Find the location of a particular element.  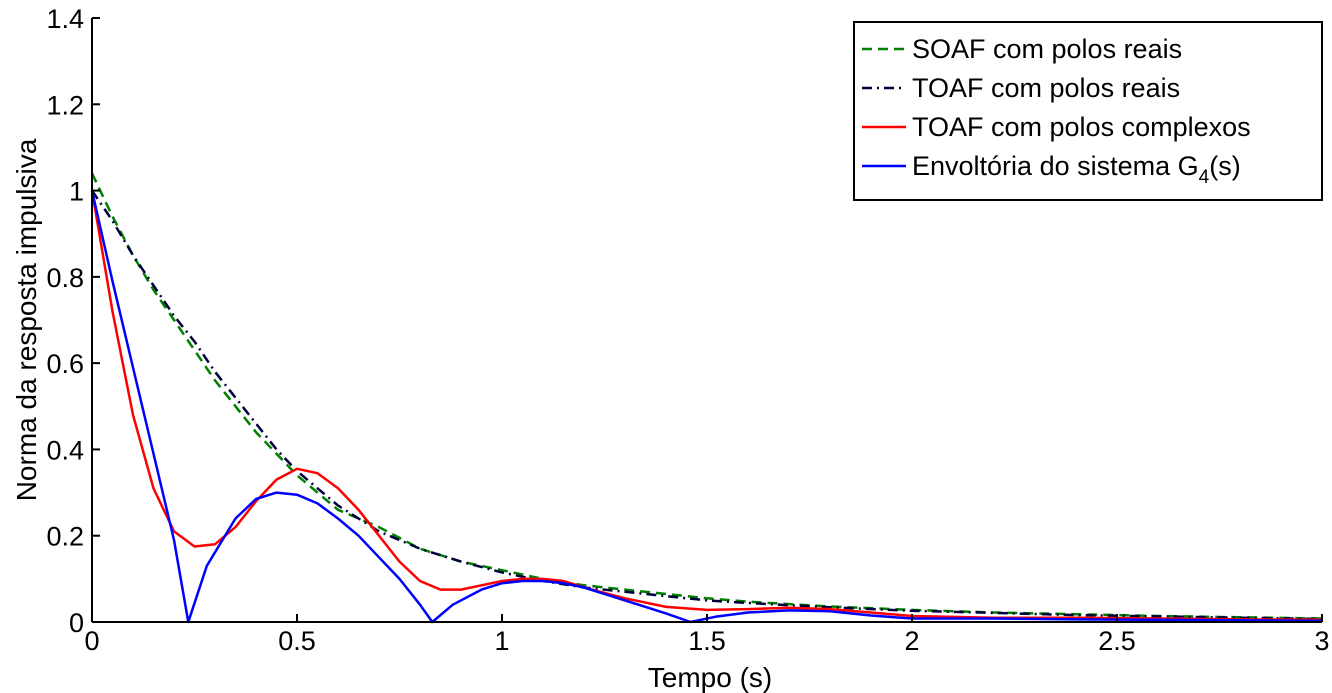

y-tick-label: 0 is located at coordinates (76, 623).